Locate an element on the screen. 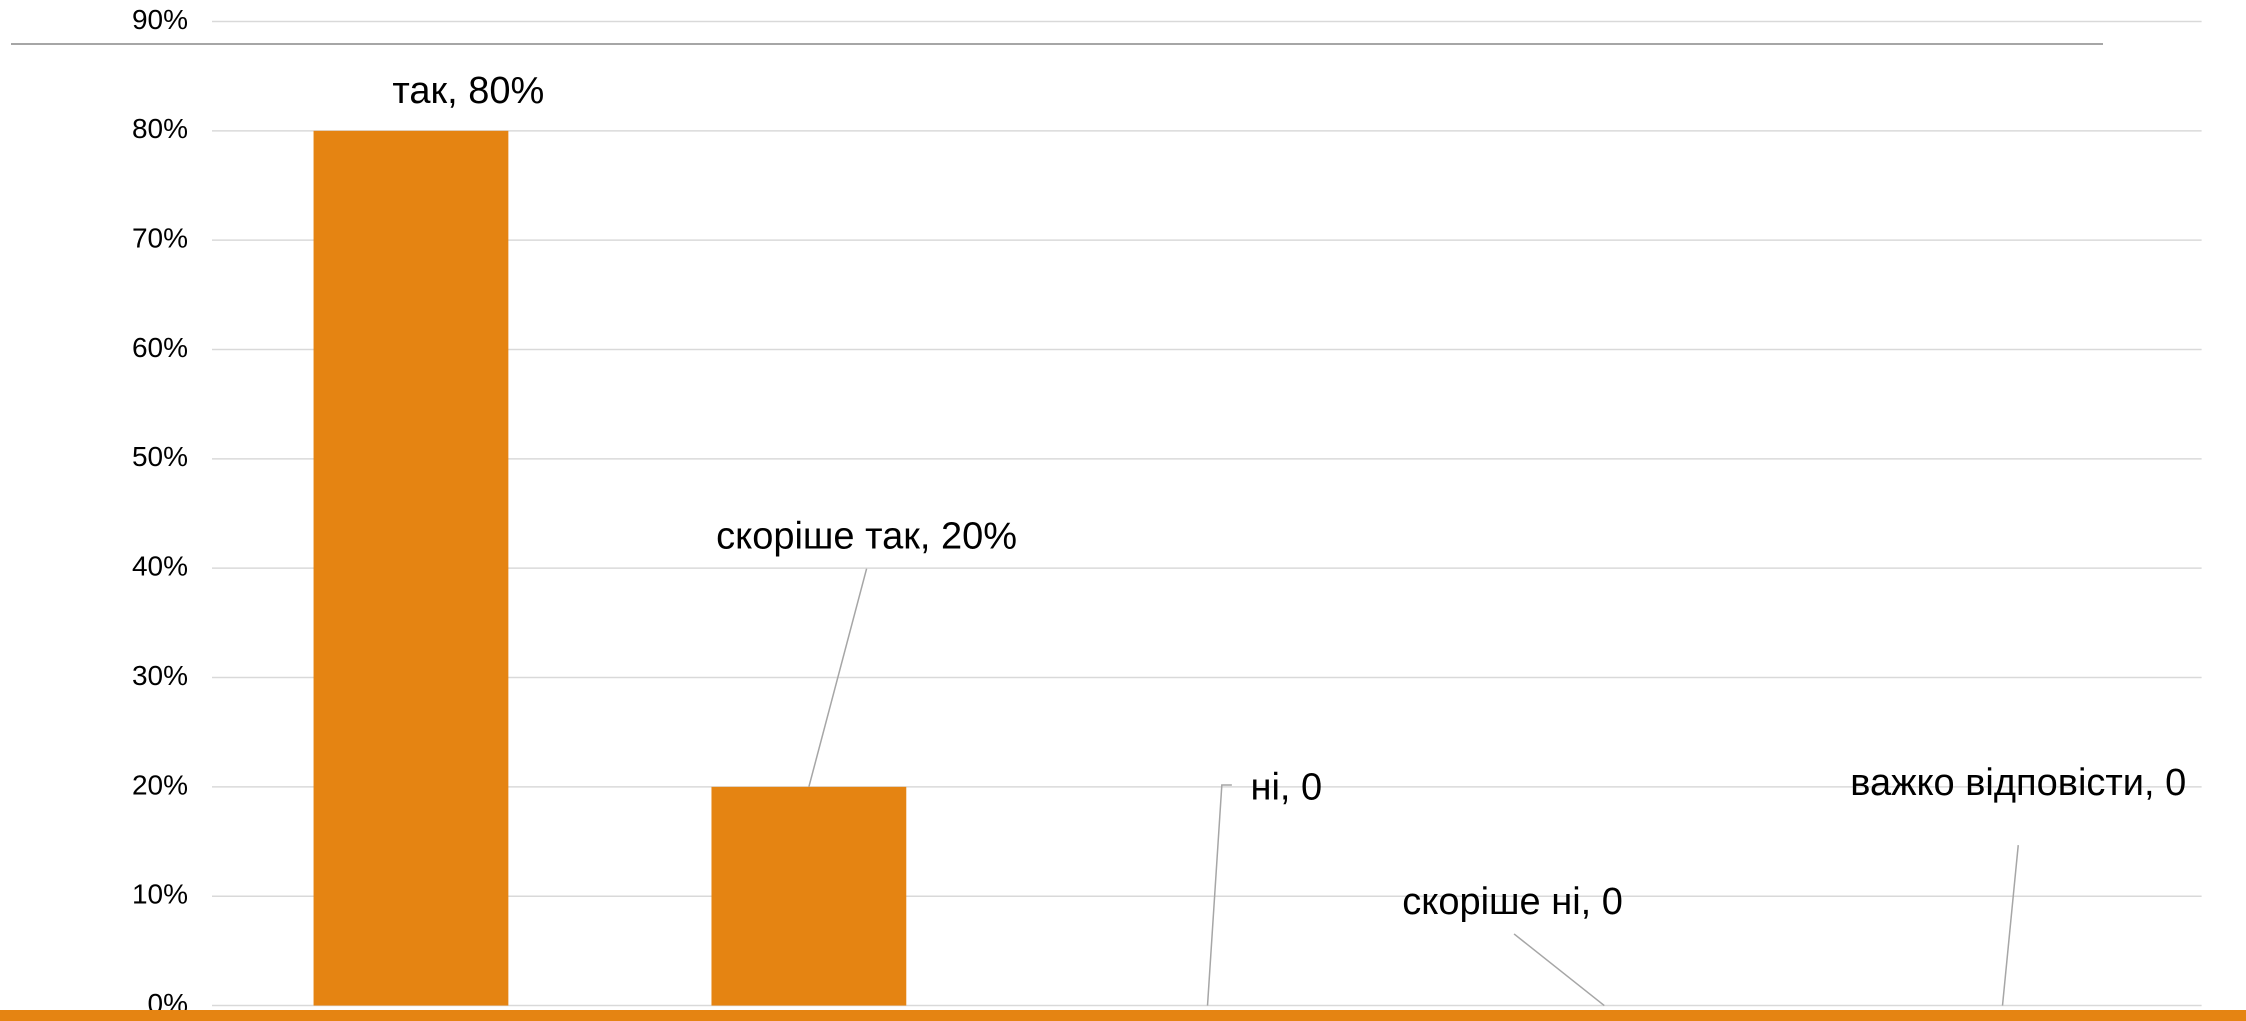 The height and width of the screenshot is (1021, 2246). y-tick-label: 40% is located at coordinates (160, 566).